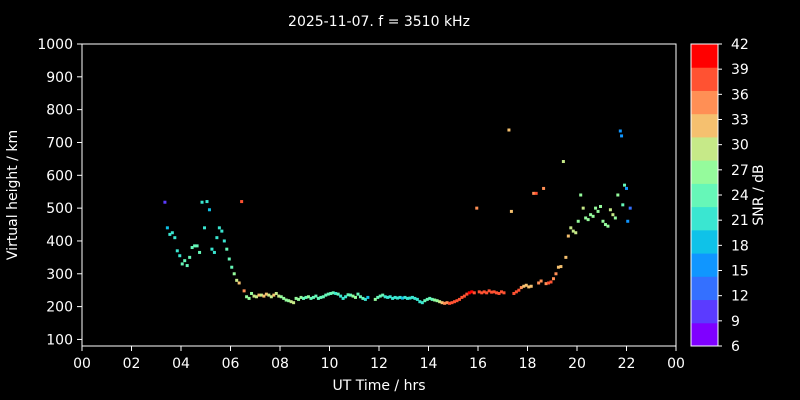 The width and height of the screenshot is (800, 400). Describe the element at coordinates (740, 246) in the screenshot. I see `colorbar-tick-label: 18` at that location.